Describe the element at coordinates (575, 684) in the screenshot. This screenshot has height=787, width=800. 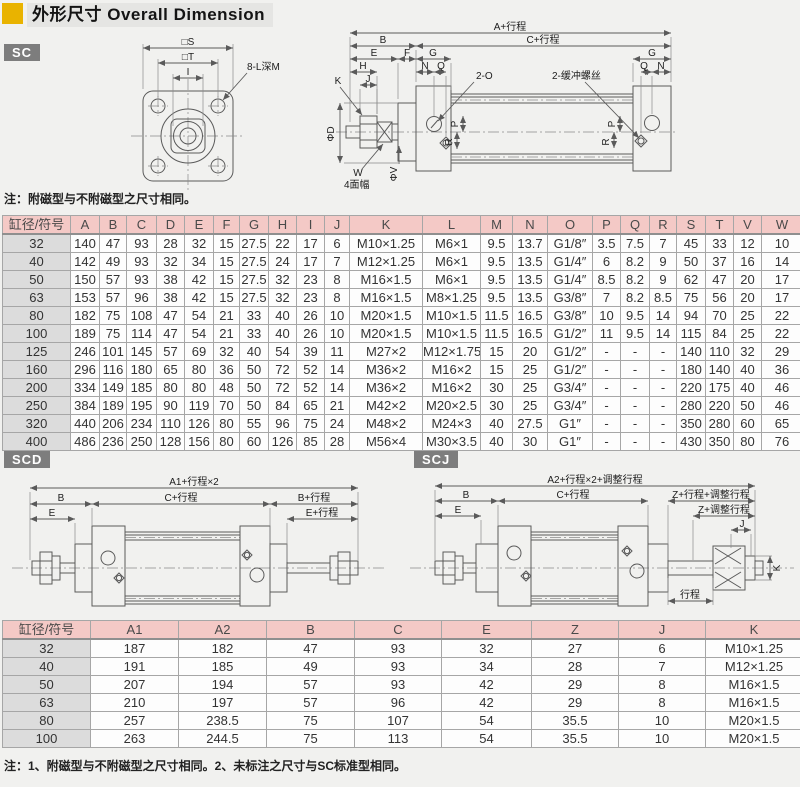
I see `dimension-cell: 29` at that location.